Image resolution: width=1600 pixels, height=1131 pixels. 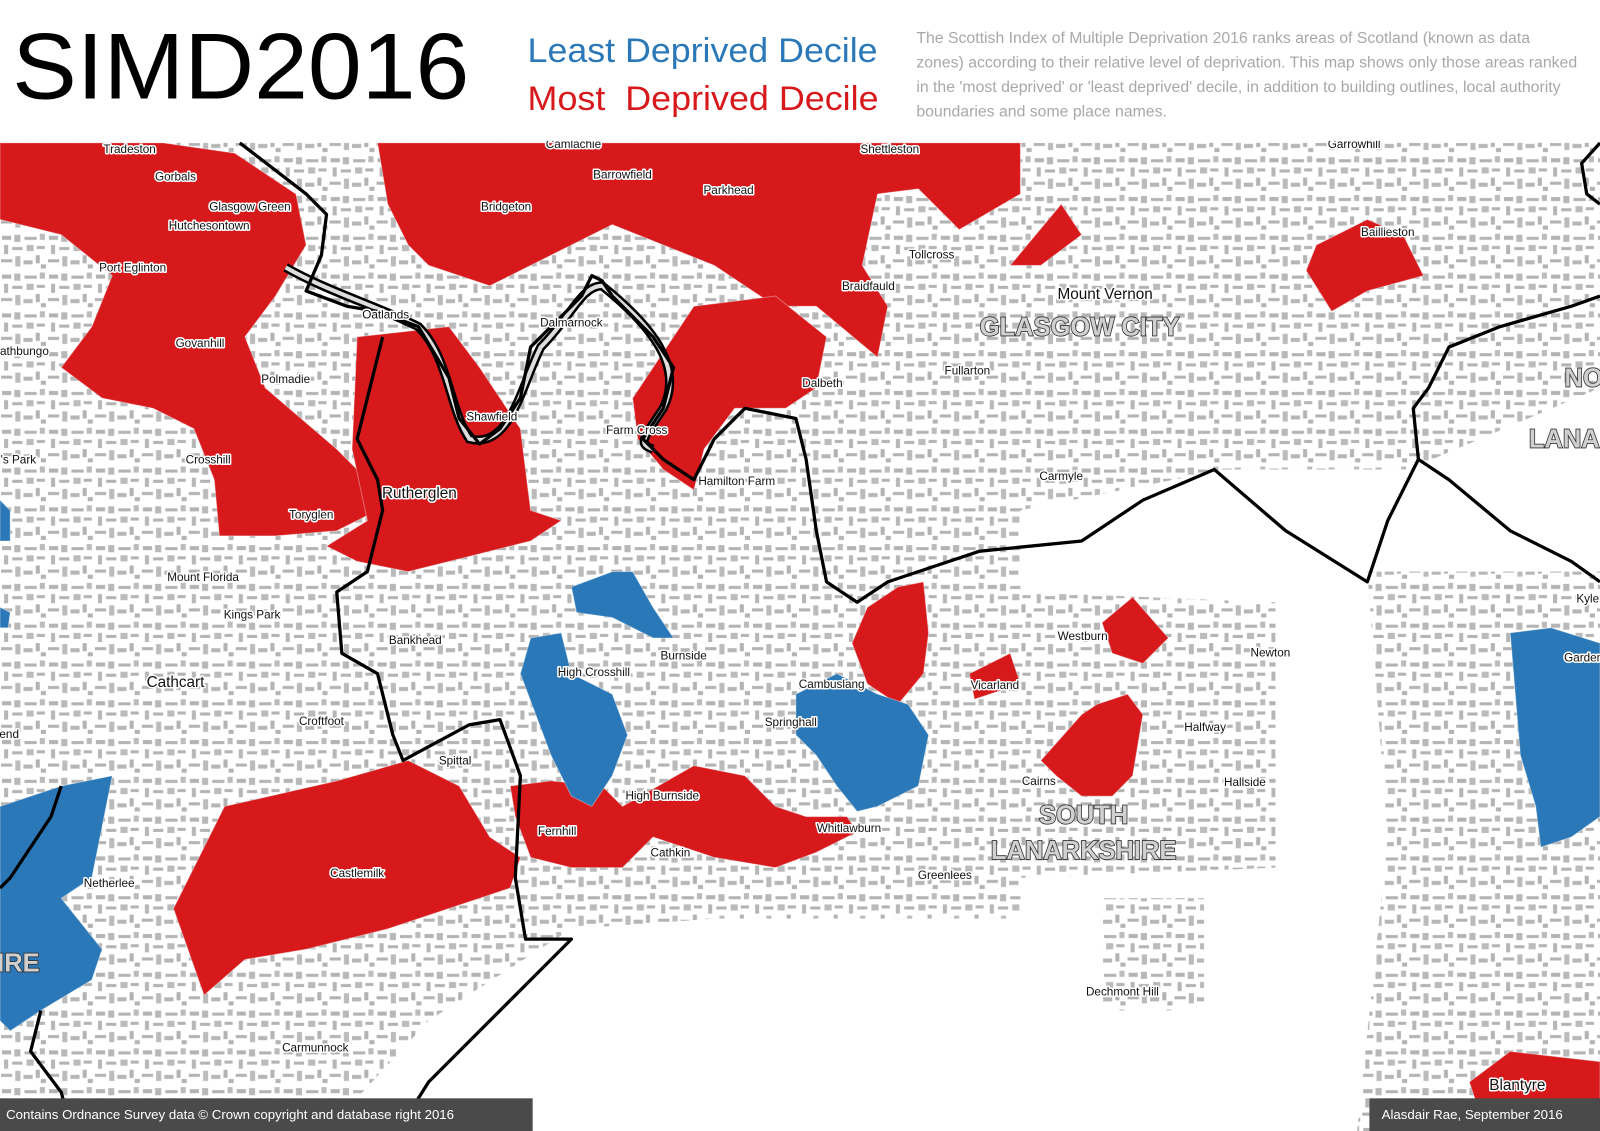 What do you see at coordinates (24, 351) in the screenshot?
I see `place-label: rathbungo` at bounding box center [24, 351].